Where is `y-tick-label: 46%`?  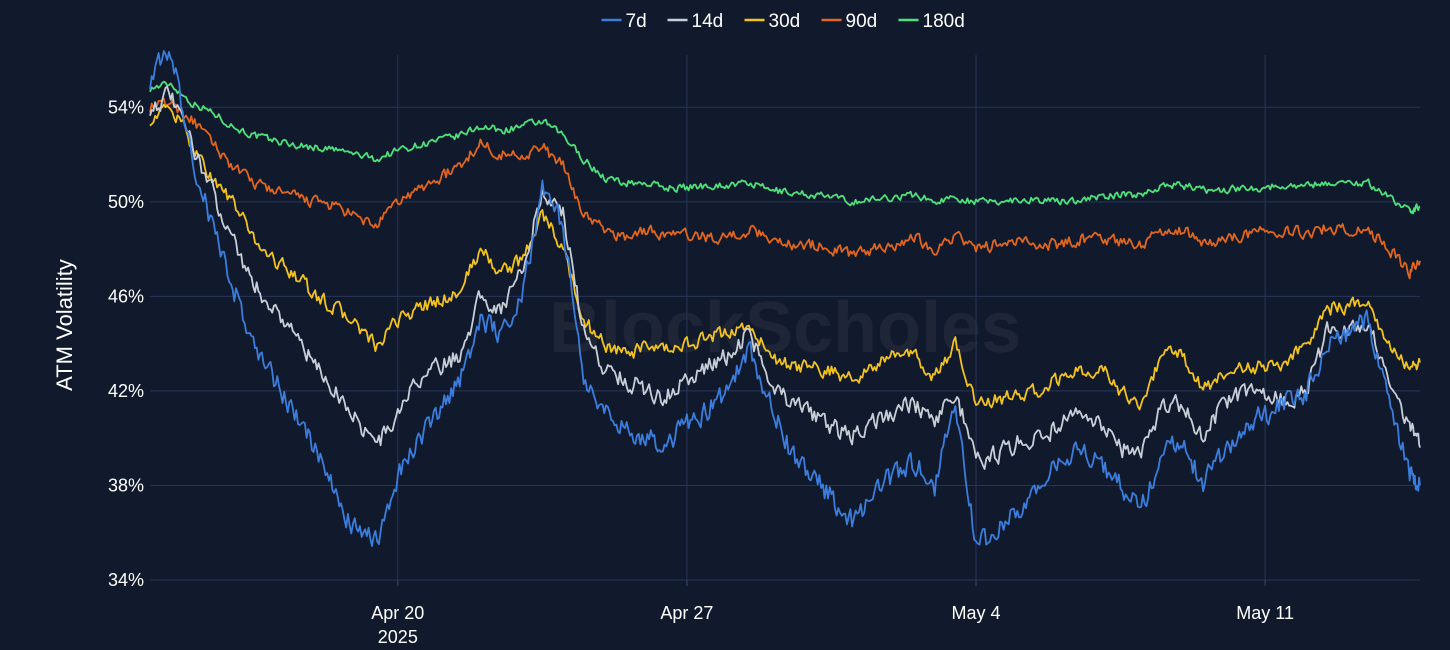
y-tick-label: 46% is located at coordinates (126, 296).